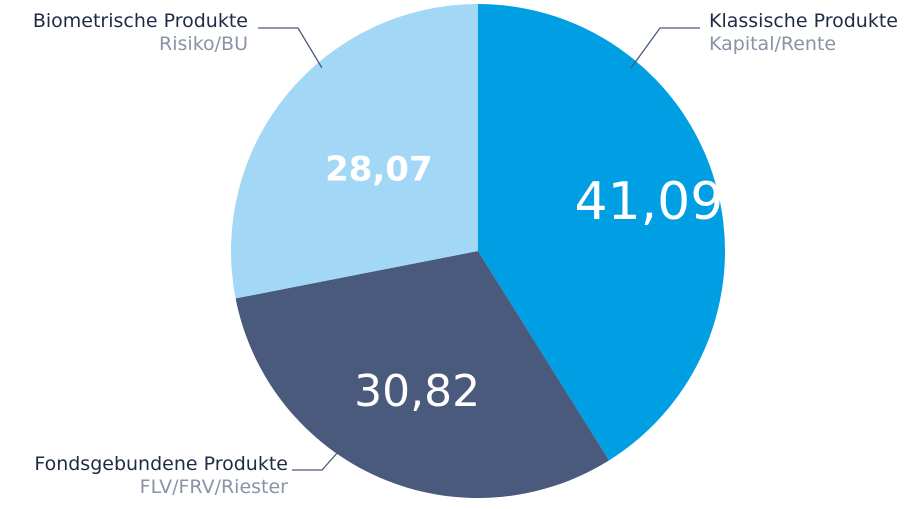  Describe the element at coordinates (290, 48) in the screenshot. I see `leader-line-biometrische` at that location.